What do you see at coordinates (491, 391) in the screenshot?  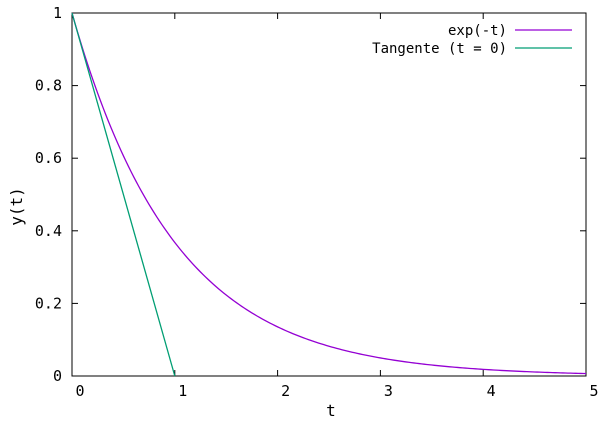 I see `x-tick-label: 4` at bounding box center [491, 391].